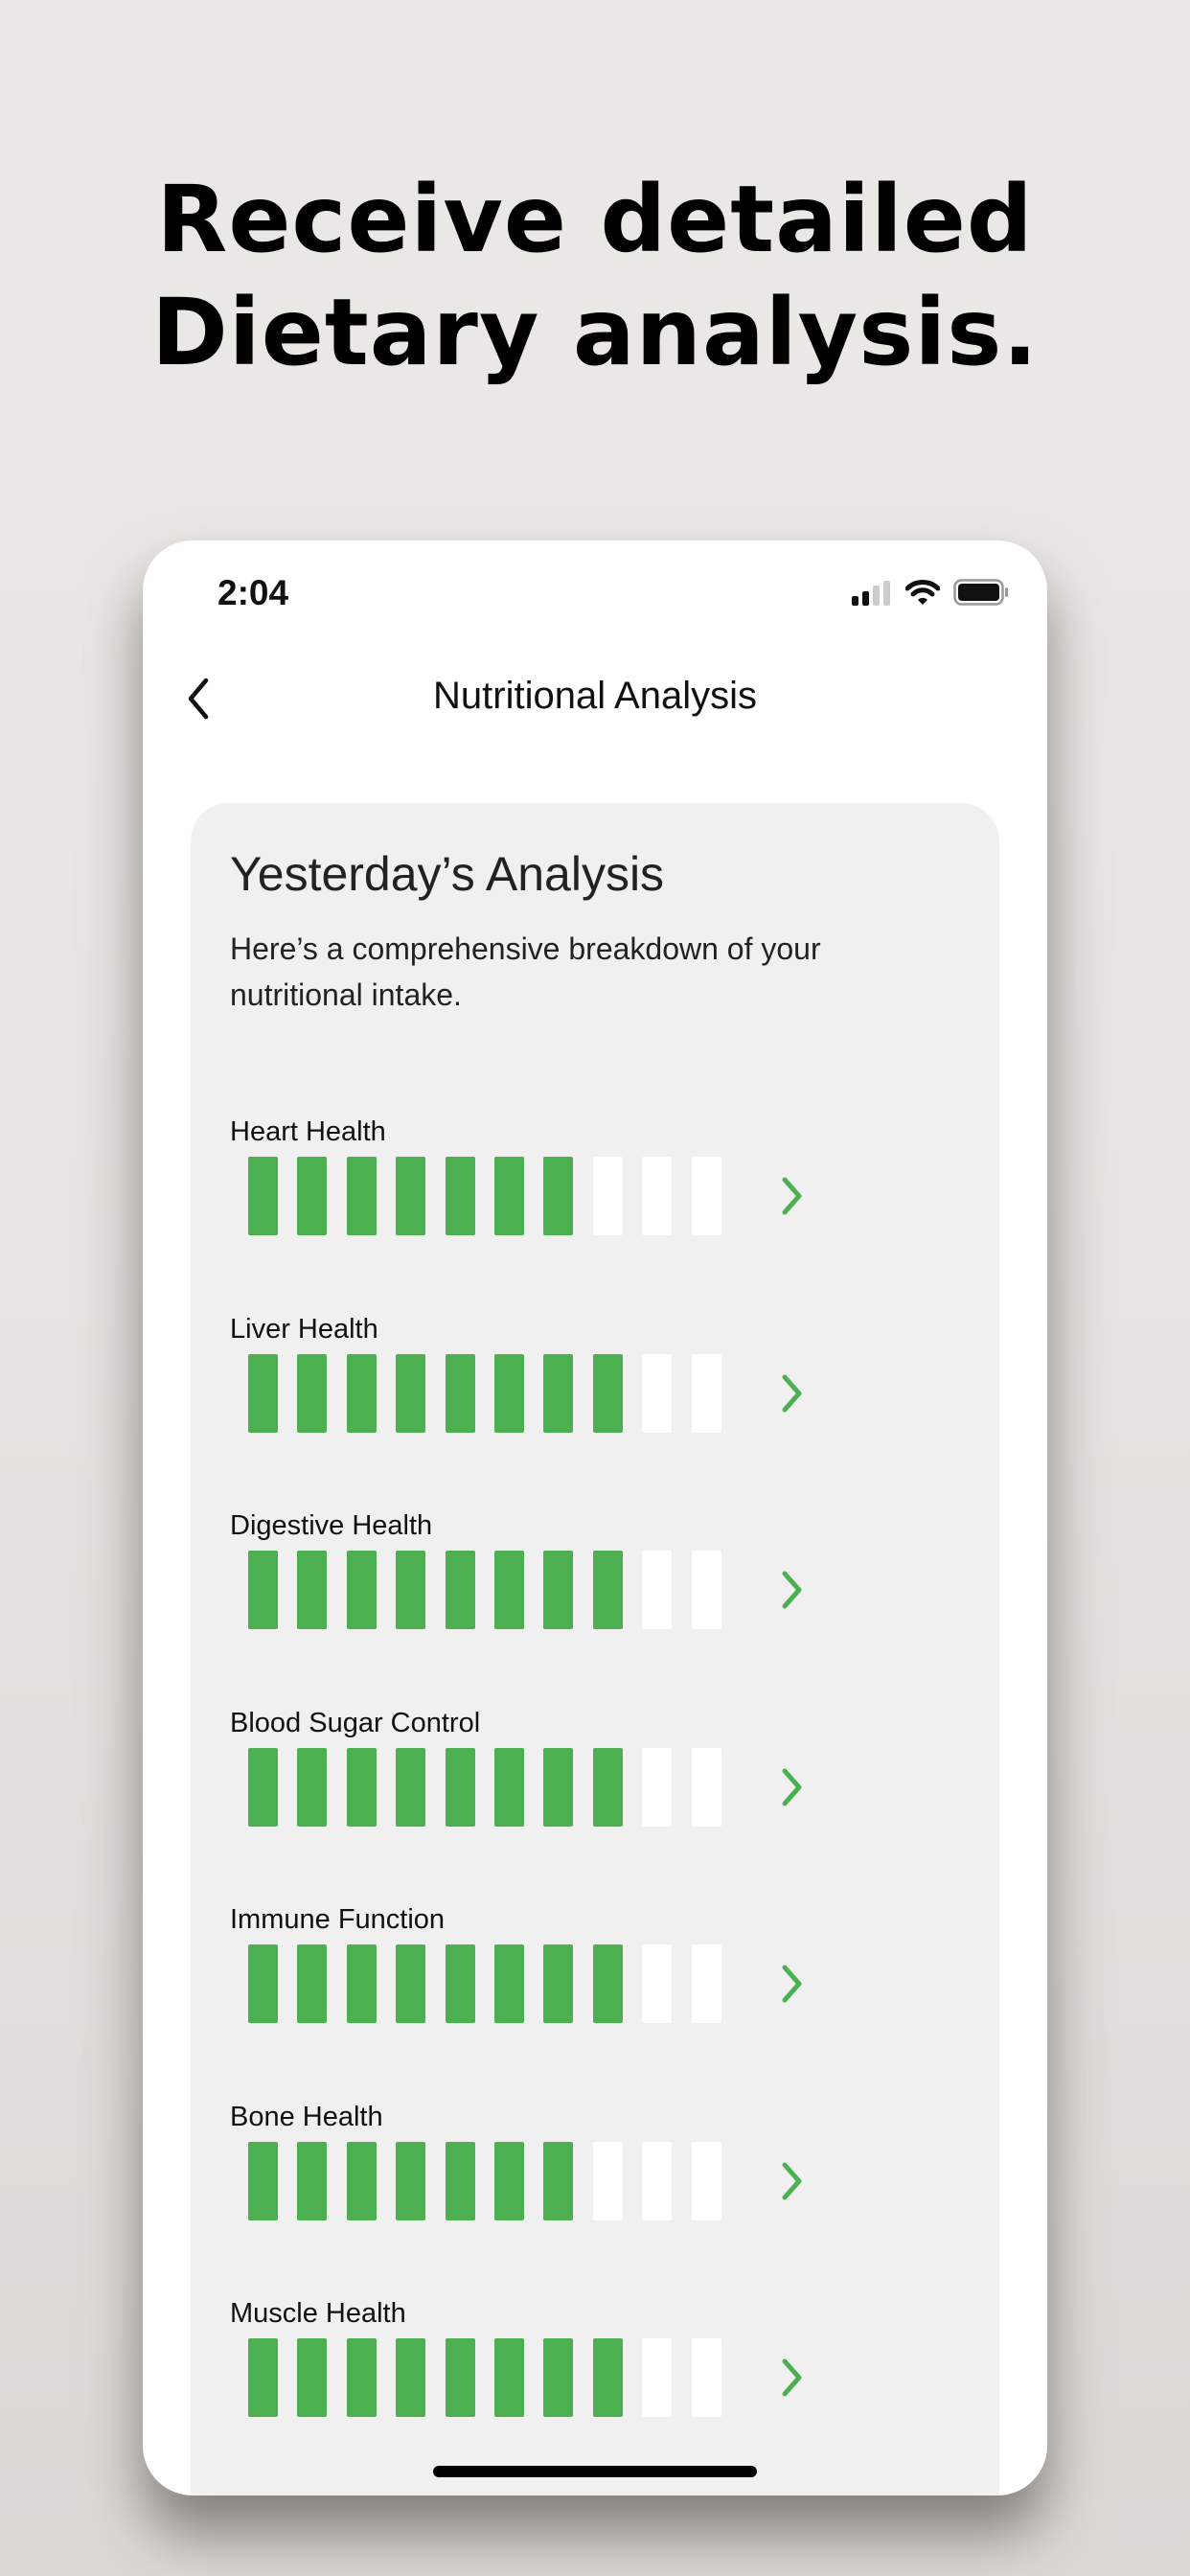 The height and width of the screenshot is (2576, 1190). What do you see at coordinates (448, 874) in the screenshot?
I see `card-title: Yesterday’s Analysis` at bounding box center [448, 874].